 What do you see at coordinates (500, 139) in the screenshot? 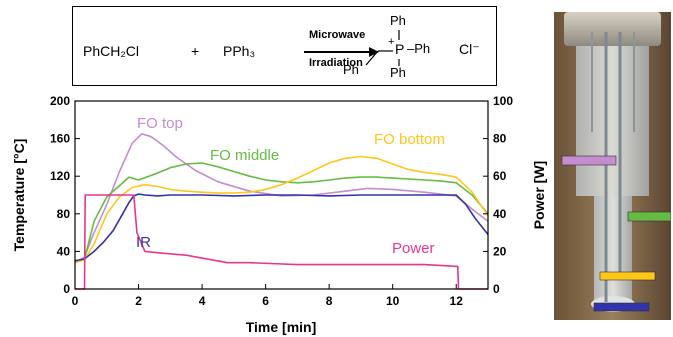
I see `y-right-tick-label: 80` at bounding box center [500, 139].